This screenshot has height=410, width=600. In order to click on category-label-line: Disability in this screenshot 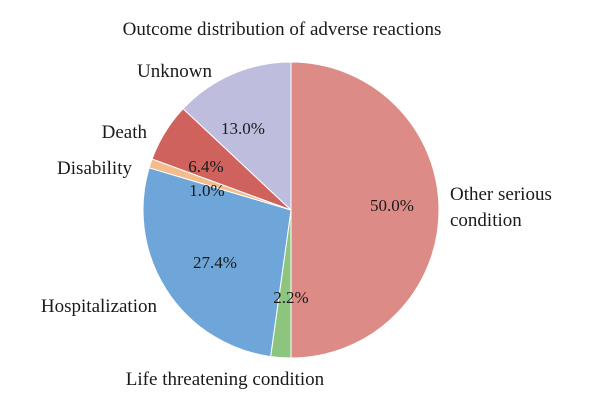, I will do `click(94, 168)`.